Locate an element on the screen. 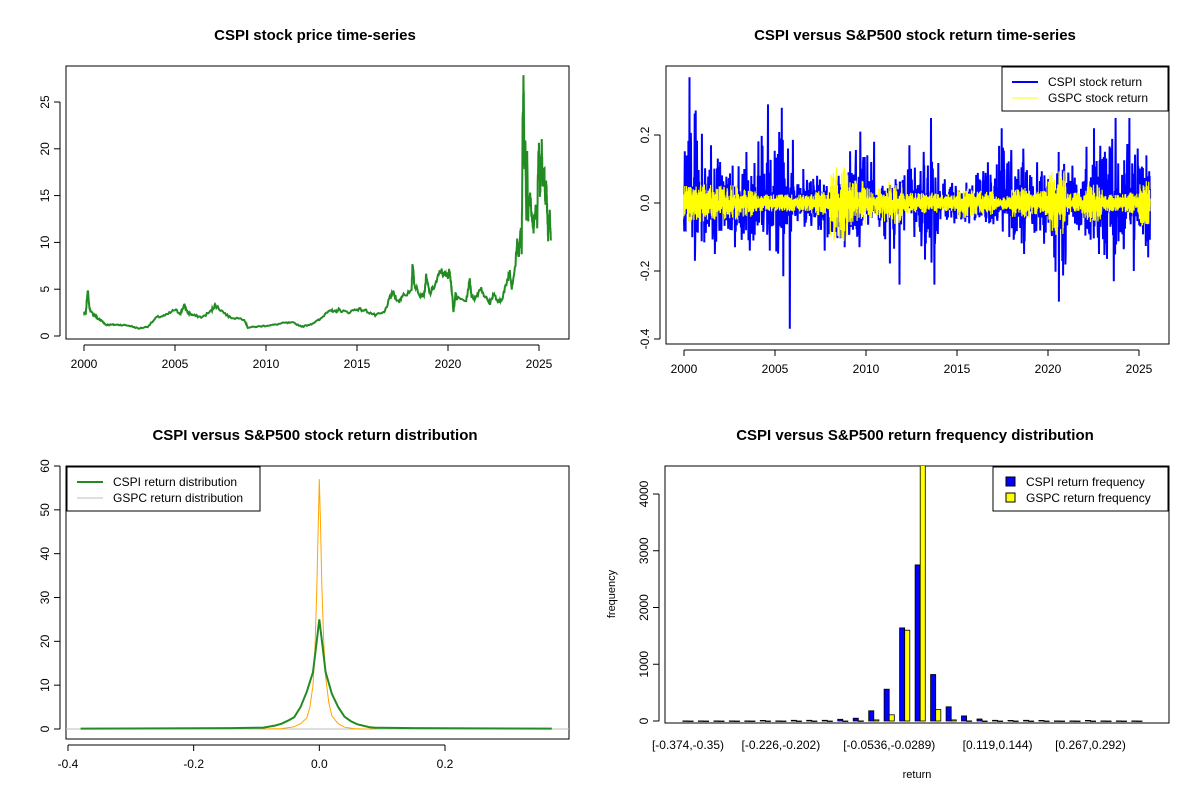 The height and width of the screenshot is (800, 1200). frequency-x-tick-label: [-0.374,-0.35) is located at coordinates (688, 745).